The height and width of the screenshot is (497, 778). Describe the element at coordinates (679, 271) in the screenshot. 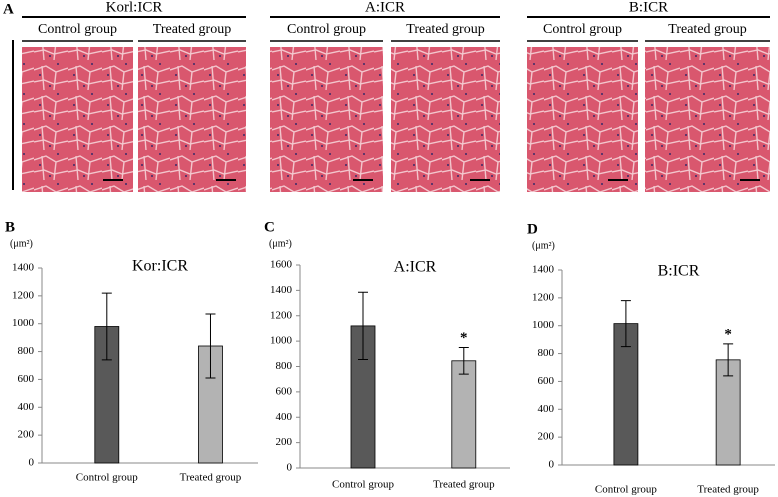

I see `chart-title: B:ICR` at that location.